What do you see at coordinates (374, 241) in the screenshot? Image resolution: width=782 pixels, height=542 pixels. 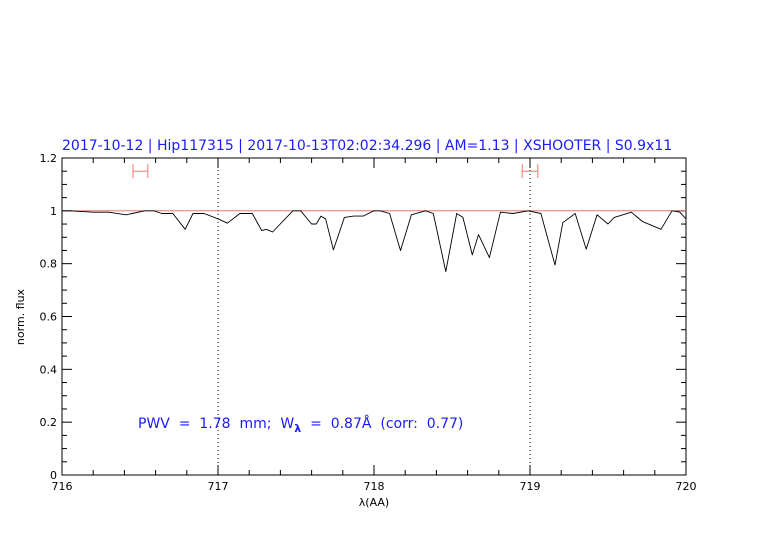 I see `spectrum-line` at bounding box center [374, 241].